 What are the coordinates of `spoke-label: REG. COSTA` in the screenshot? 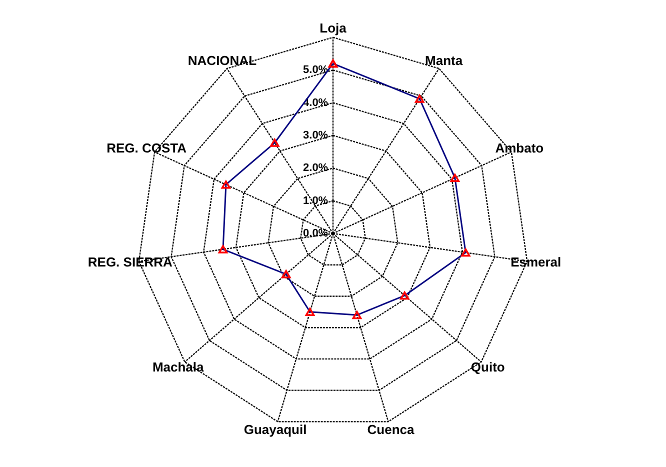 It's located at (147, 148).